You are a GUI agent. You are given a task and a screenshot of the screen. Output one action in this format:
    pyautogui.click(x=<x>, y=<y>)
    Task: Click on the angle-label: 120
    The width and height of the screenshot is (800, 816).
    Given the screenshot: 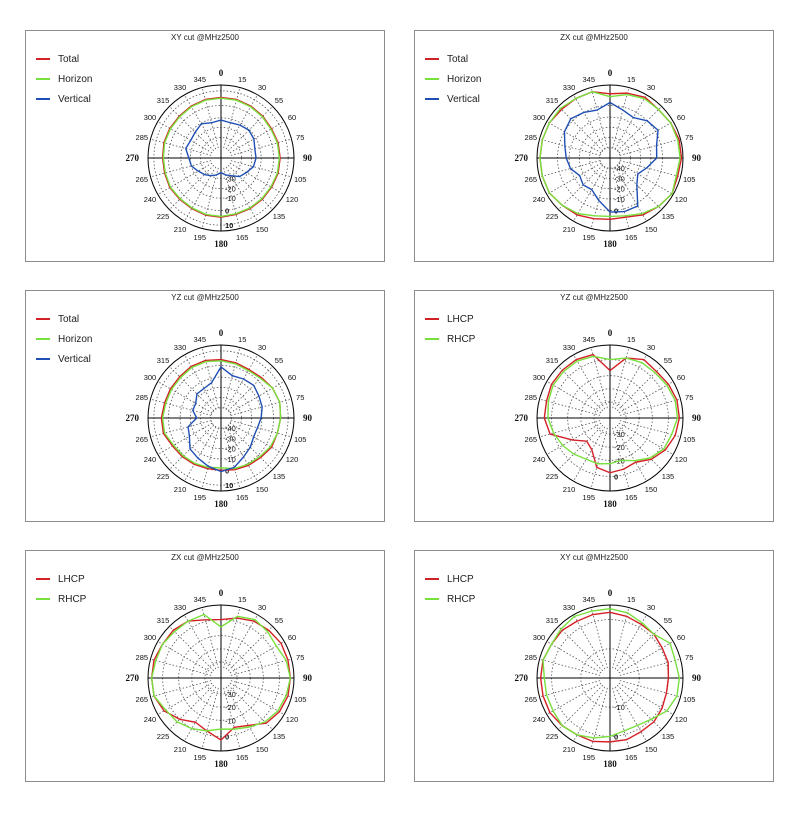 What is the action you would take?
    pyautogui.click(x=292, y=719)
    